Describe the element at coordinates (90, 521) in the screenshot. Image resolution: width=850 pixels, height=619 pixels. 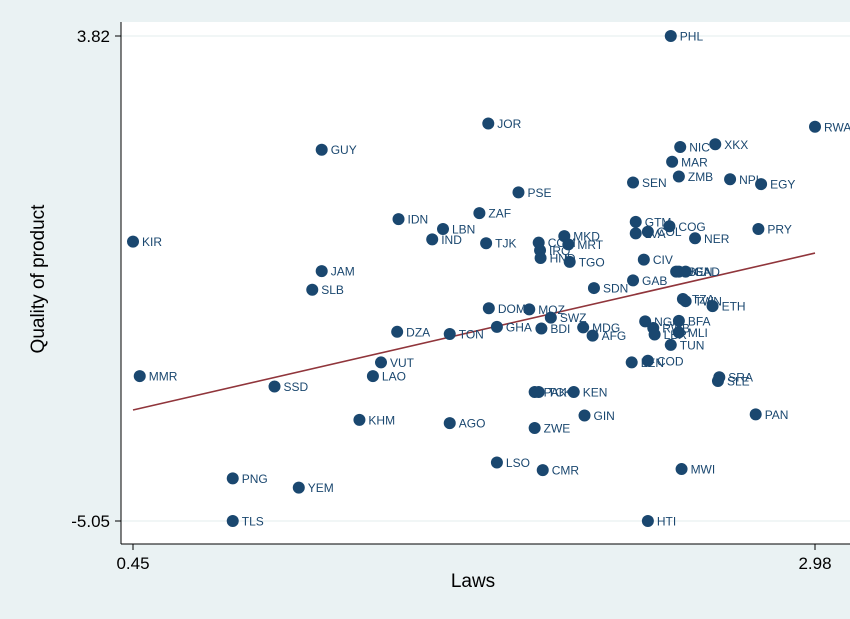
I see `y-tick-label-min: -5.05` at that location.